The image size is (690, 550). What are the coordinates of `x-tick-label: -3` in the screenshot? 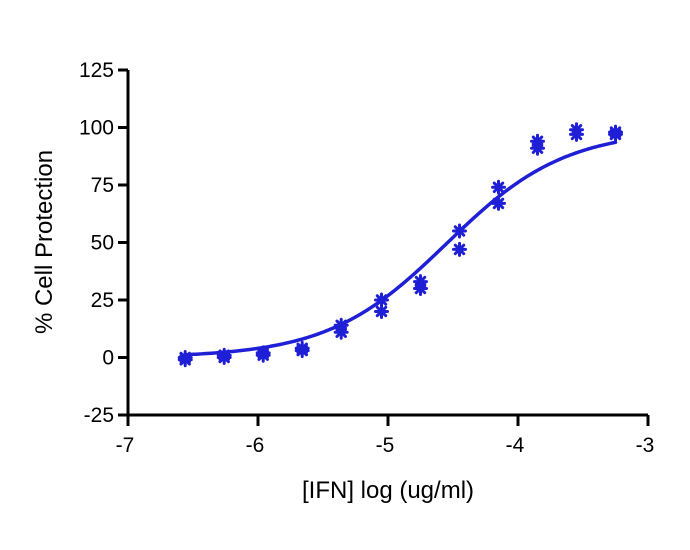 It's located at (645, 445).